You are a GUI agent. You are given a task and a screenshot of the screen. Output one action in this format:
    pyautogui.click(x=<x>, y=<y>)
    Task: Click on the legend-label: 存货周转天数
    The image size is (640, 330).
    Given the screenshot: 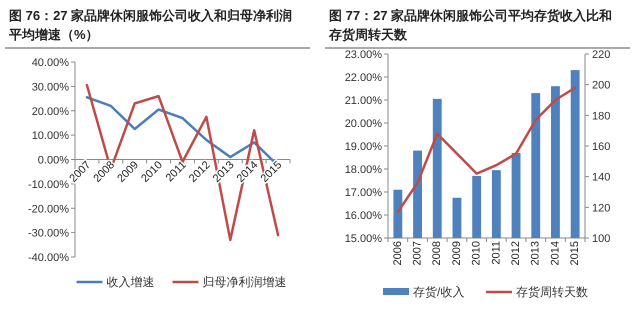 What is the action you would take?
    pyautogui.click(x=552, y=292)
    